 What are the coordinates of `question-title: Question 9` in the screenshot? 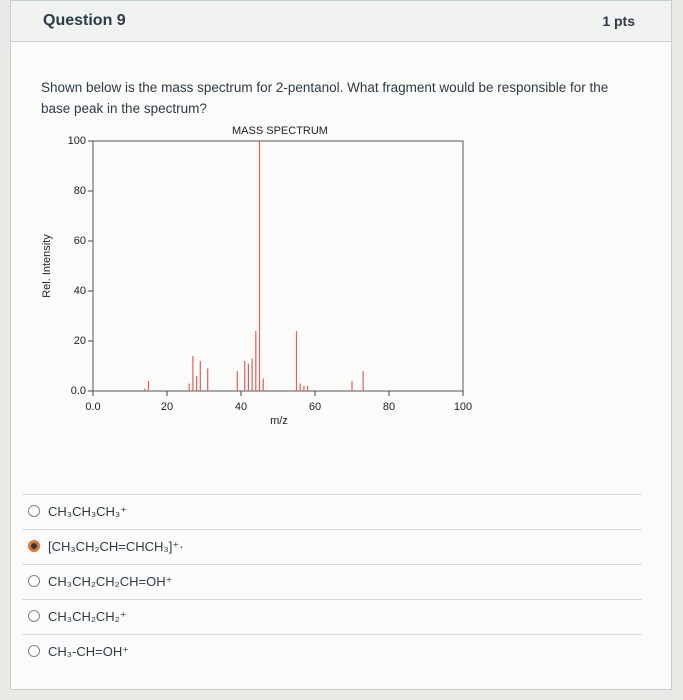 It's located at (84, 20).